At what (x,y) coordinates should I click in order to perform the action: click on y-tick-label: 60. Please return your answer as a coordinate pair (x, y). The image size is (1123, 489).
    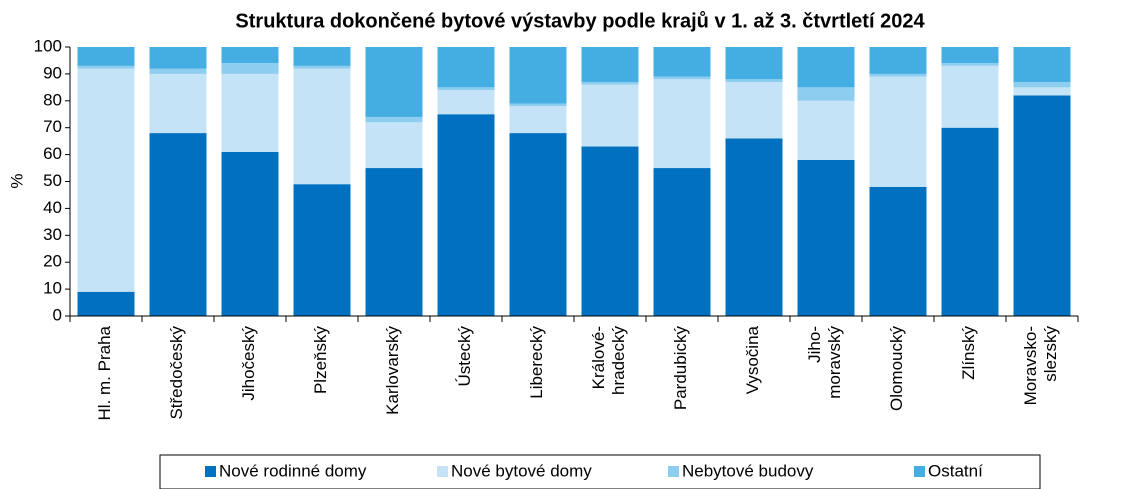
    Looking at the image, I should click on (52, 153).